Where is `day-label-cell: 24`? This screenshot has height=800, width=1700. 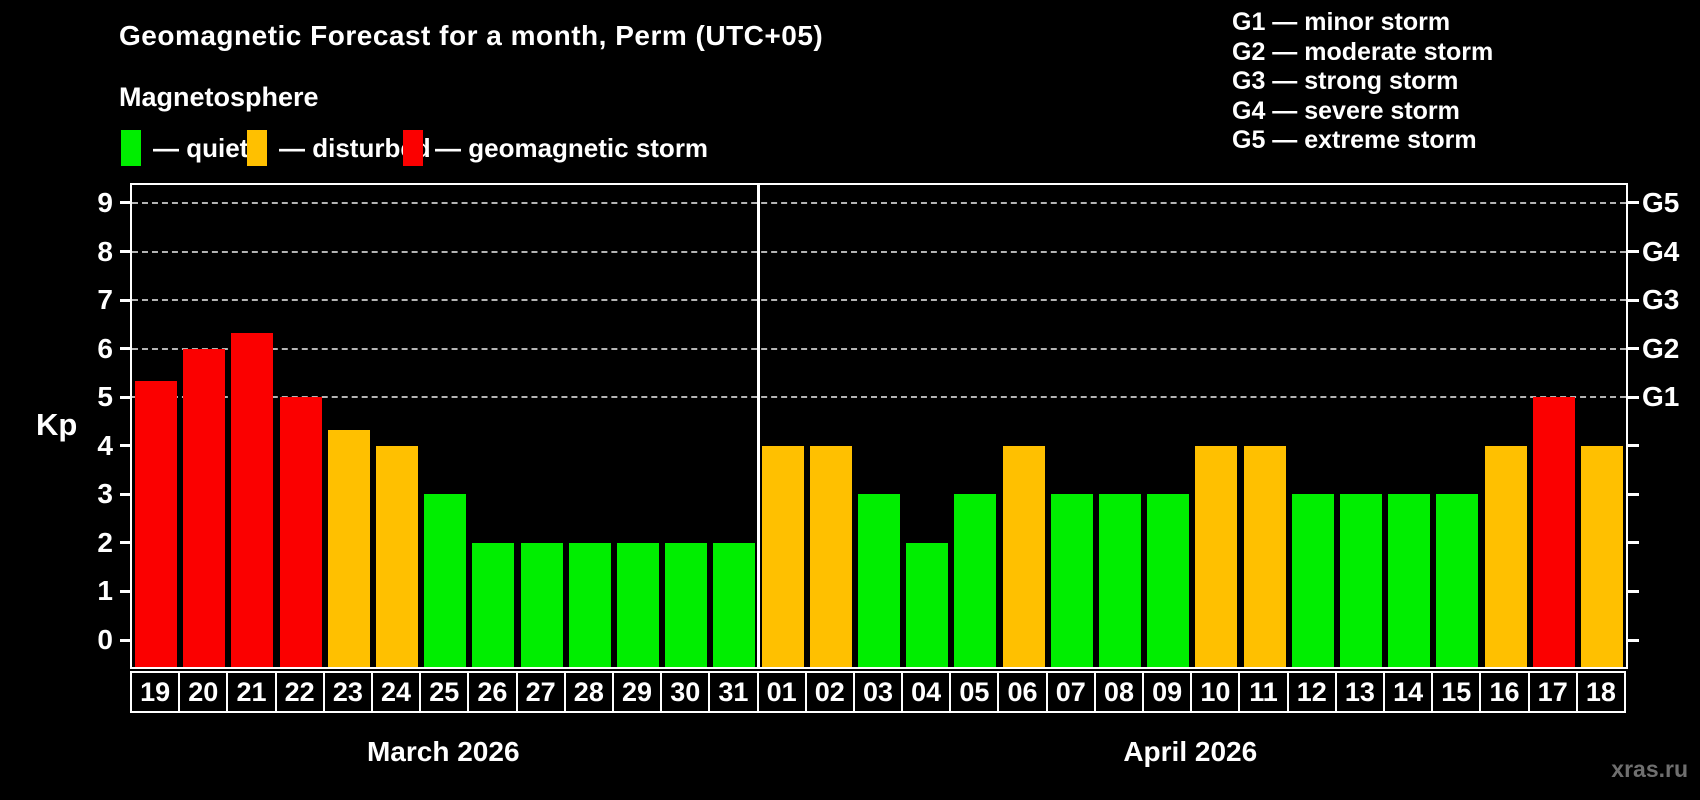
day-label-cell: 24 is located at coordinates (396, 692).